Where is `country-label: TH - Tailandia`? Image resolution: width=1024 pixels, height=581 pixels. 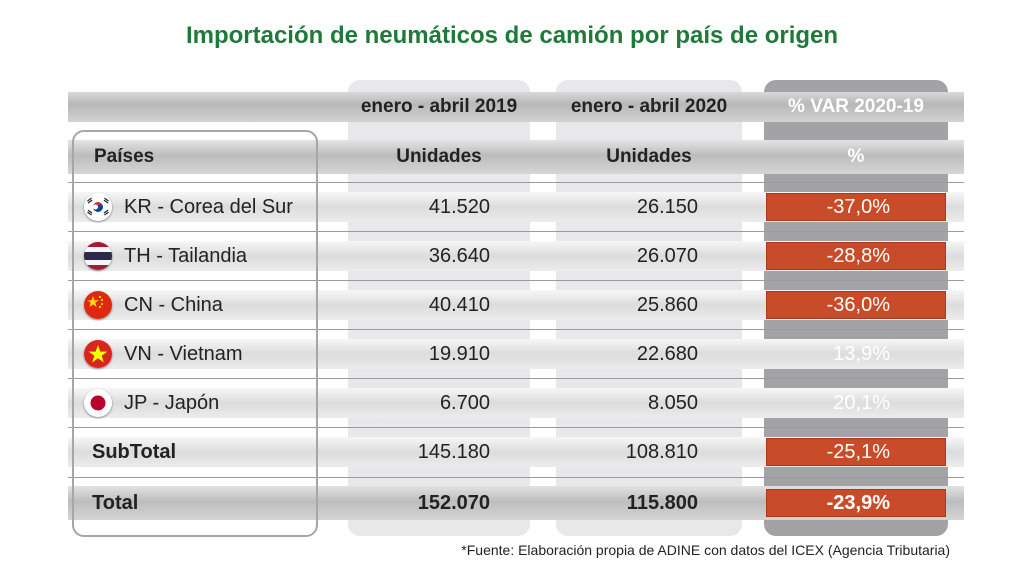
country-label: TH - Tailandia is located at coordinates (186, 256).